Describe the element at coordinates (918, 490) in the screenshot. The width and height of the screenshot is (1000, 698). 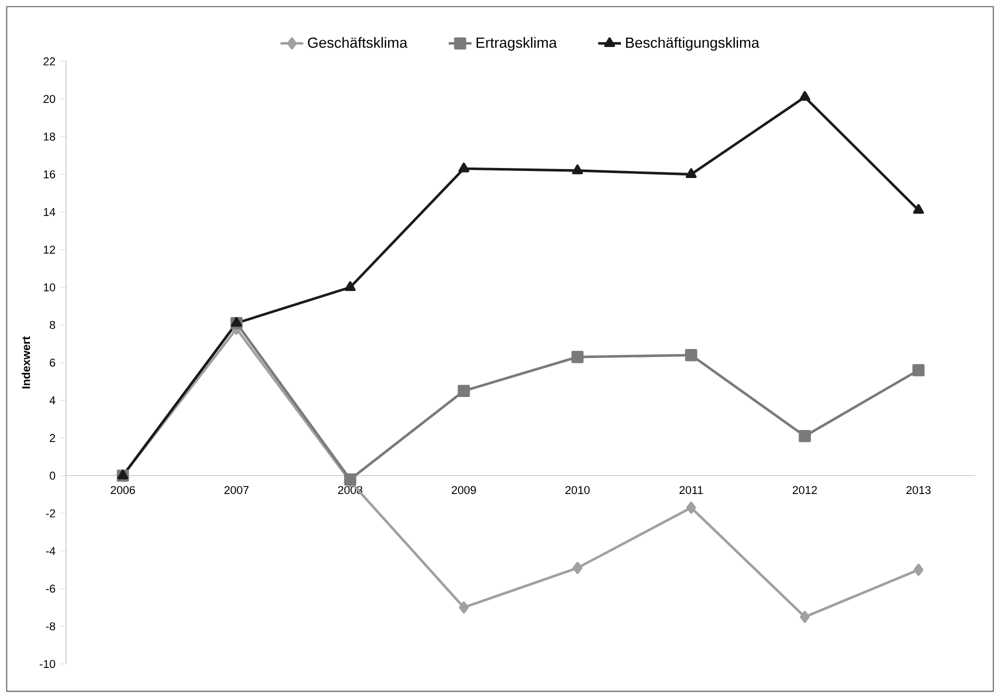
I see `x-tick-label: 2013` at that location.